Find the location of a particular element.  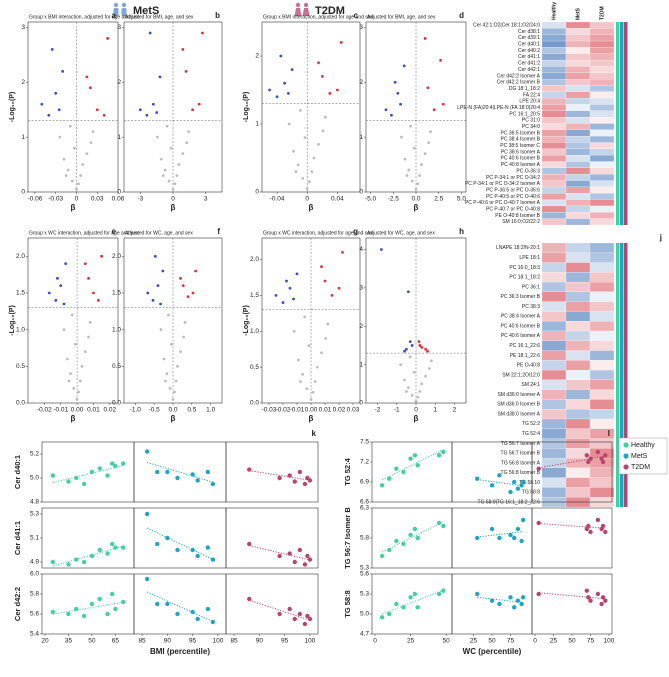

x-tick-label: 0.02 is located at coordinates (339, 410).